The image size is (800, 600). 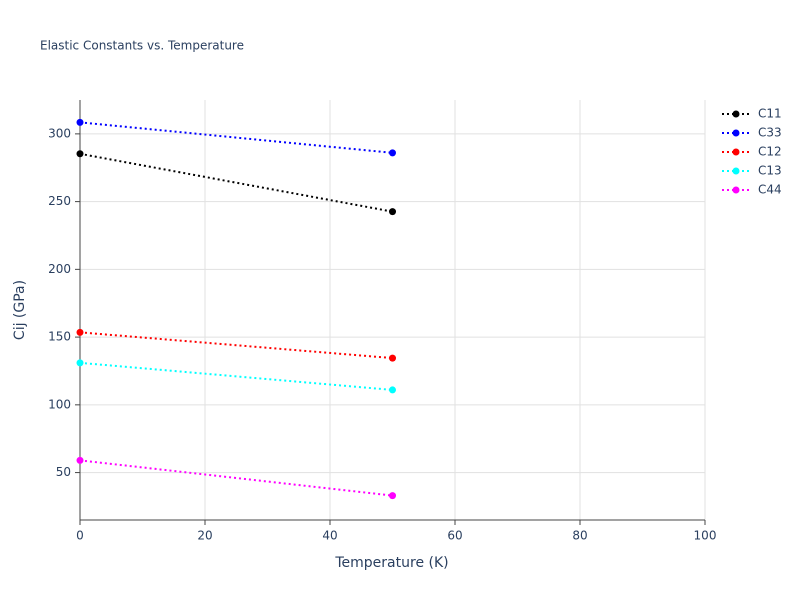 I want to click on x-axis-label: Temperature (K), so click(x=391, y=563).